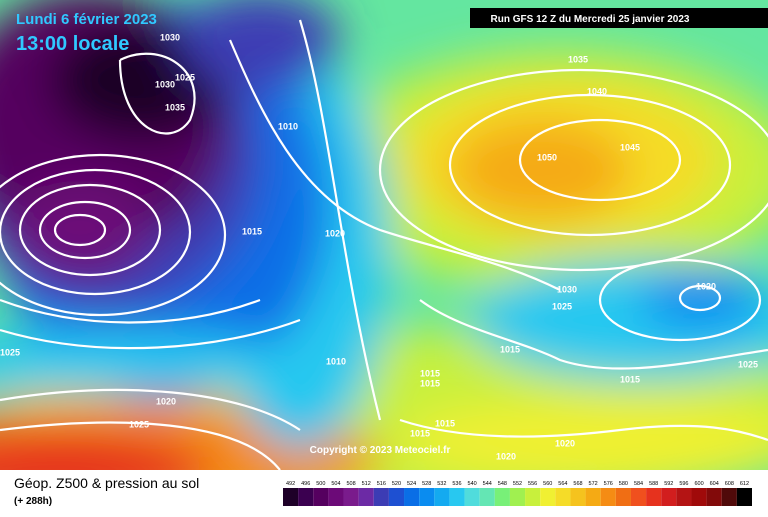  What do you see at coordinates (653, 484) in the screenshot?
I see `legend-label: 588` at bounding box center [653, 484].